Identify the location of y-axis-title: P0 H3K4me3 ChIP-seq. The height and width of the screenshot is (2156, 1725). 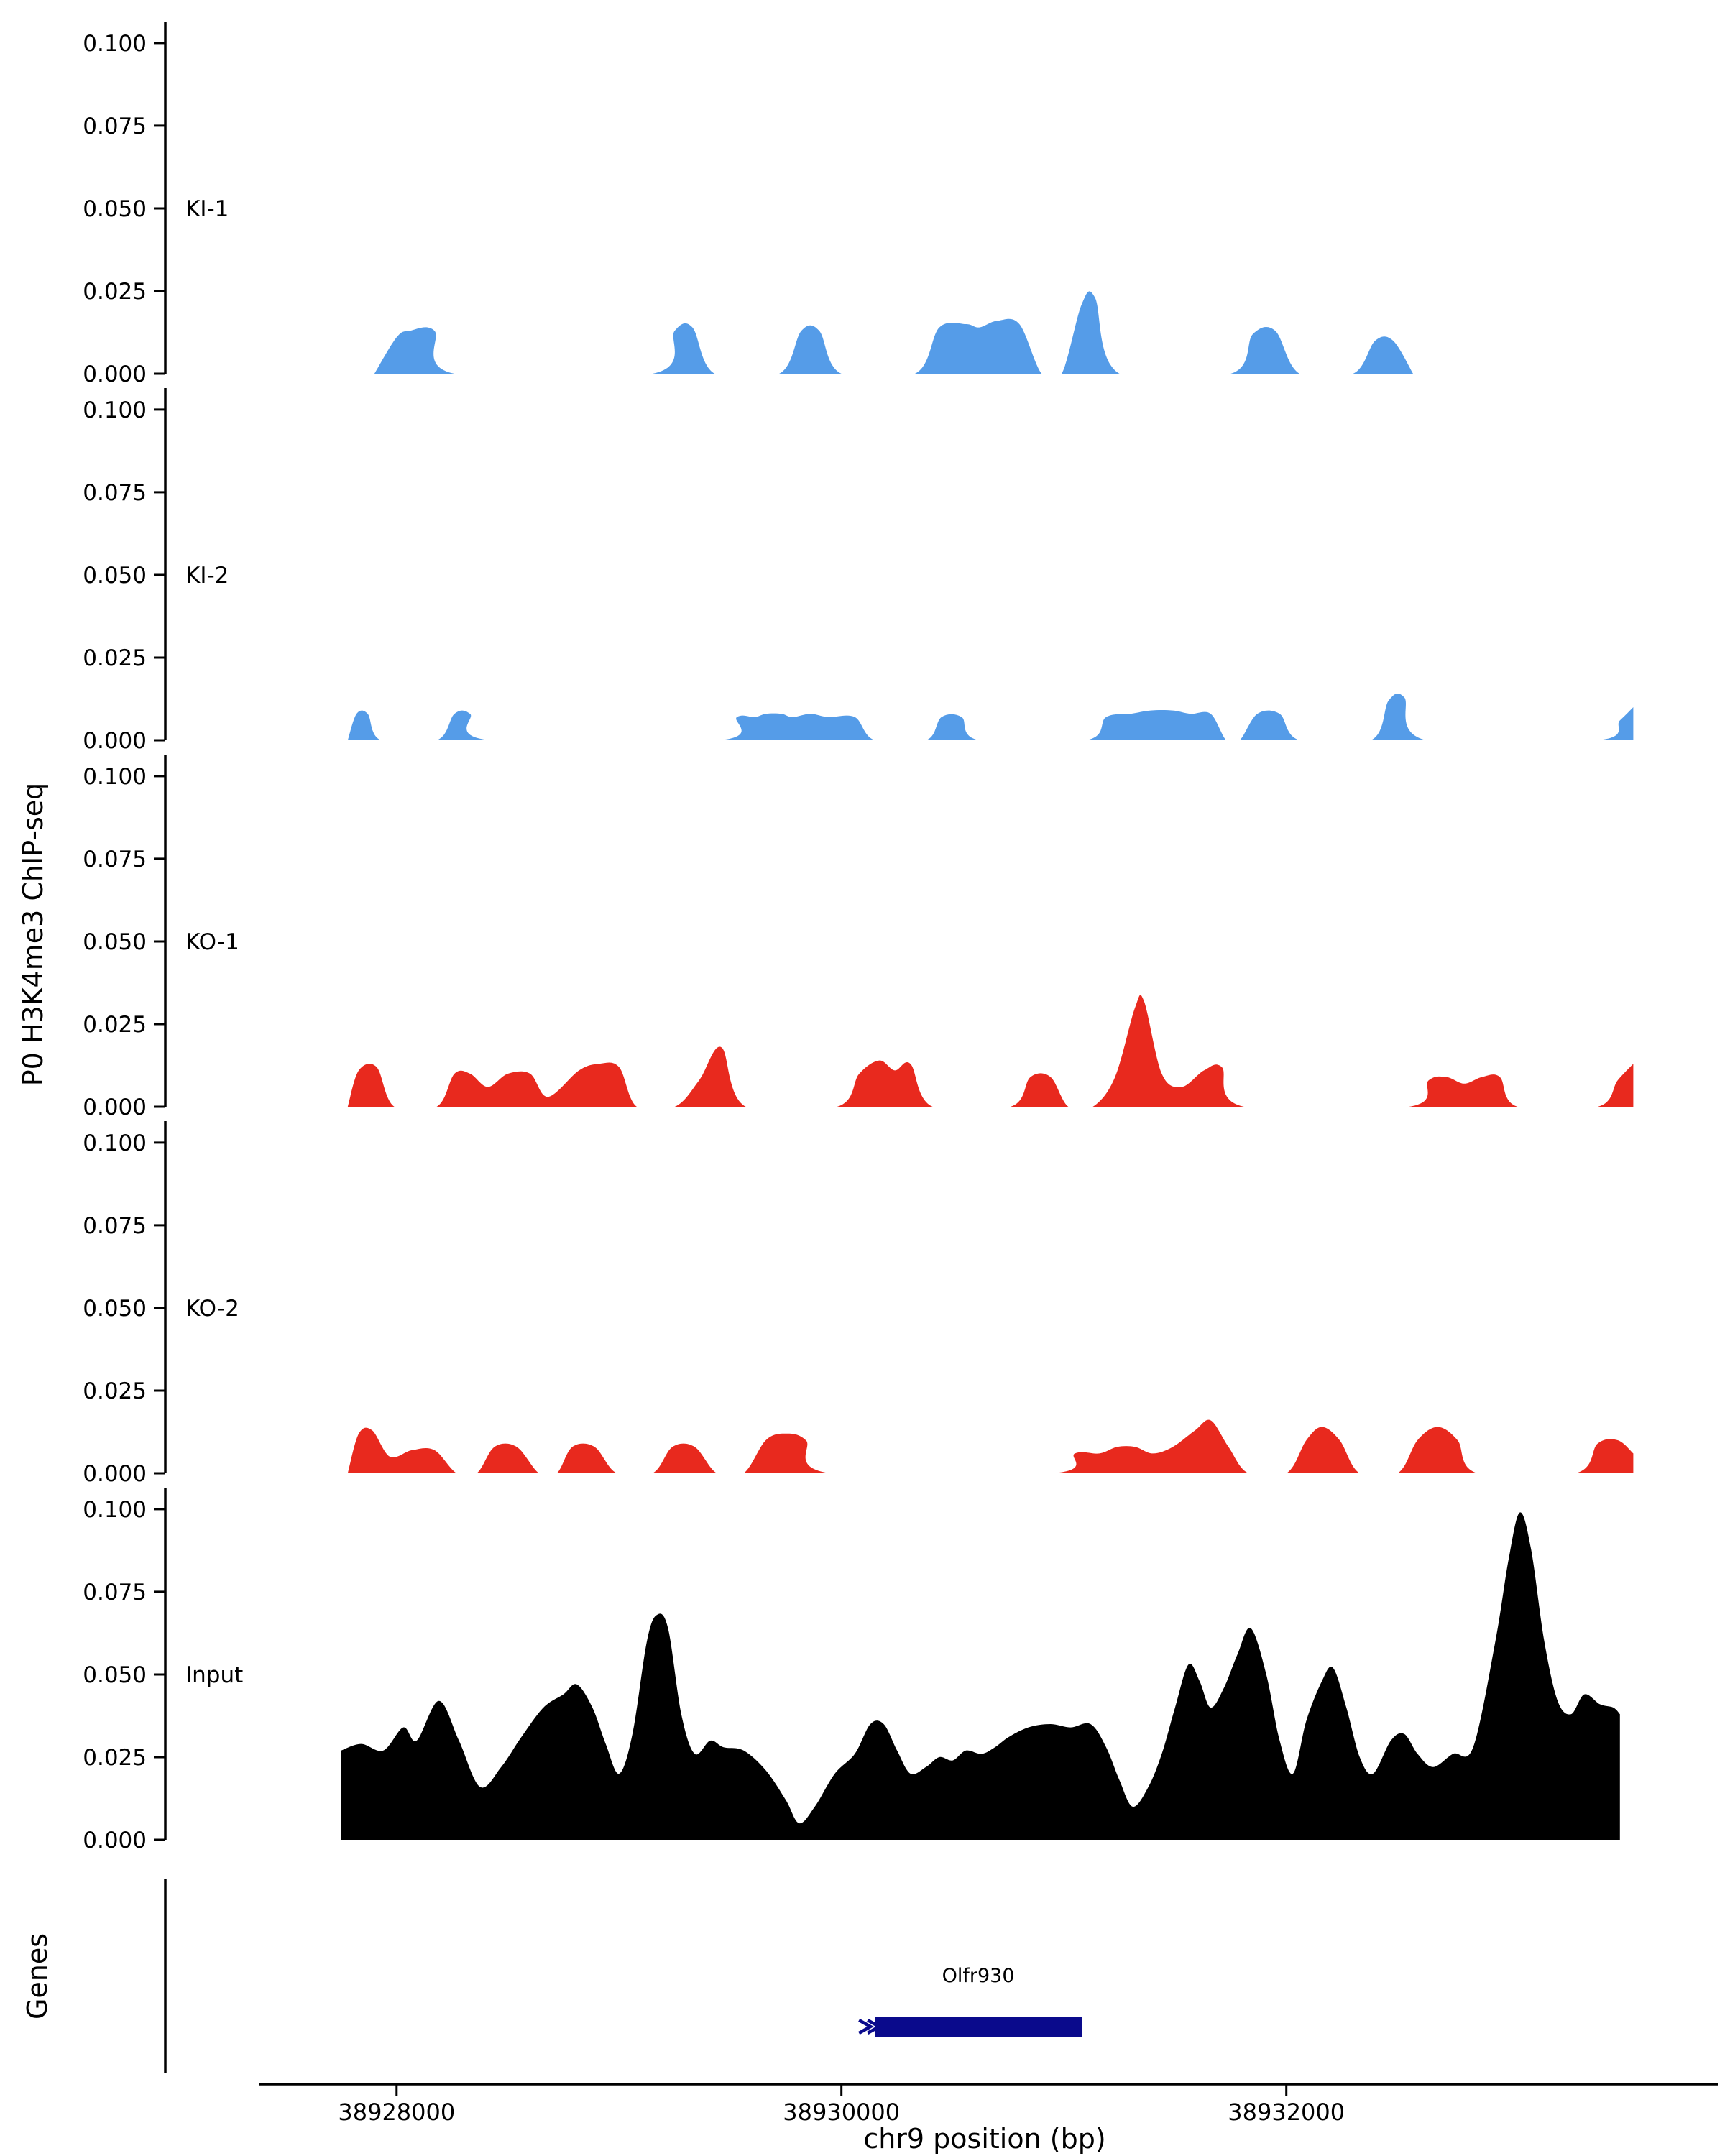
(33, 934).